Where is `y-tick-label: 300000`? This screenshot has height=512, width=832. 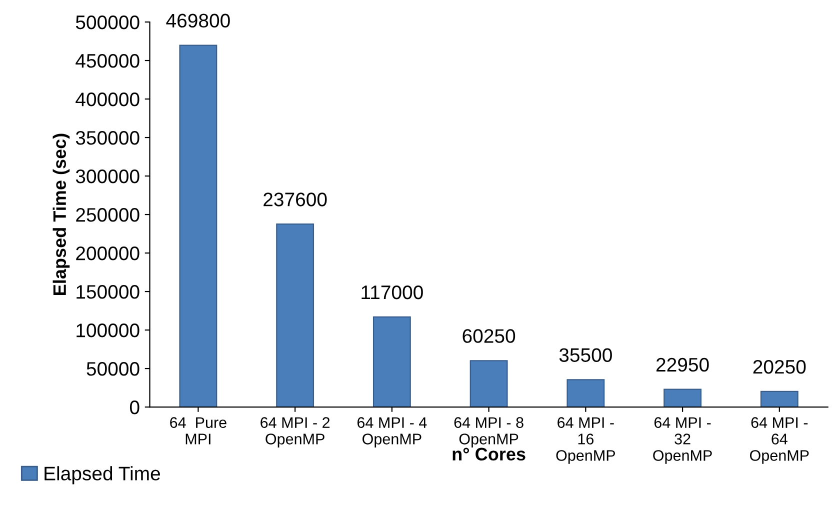 y-tick-label: 300000 is located at coordinates (108, 176).